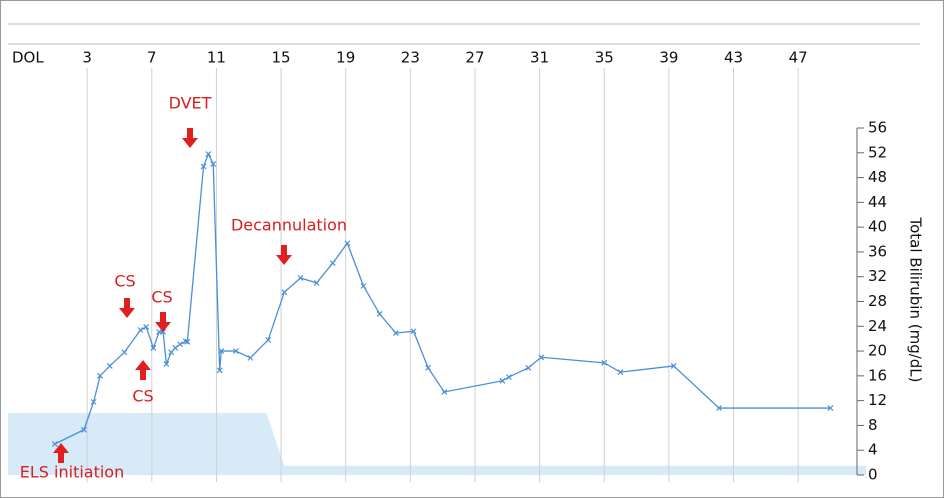  Describe the element at coordinates (873, 450) in the screenshot. I see `y-tick-label: 4` at that location.